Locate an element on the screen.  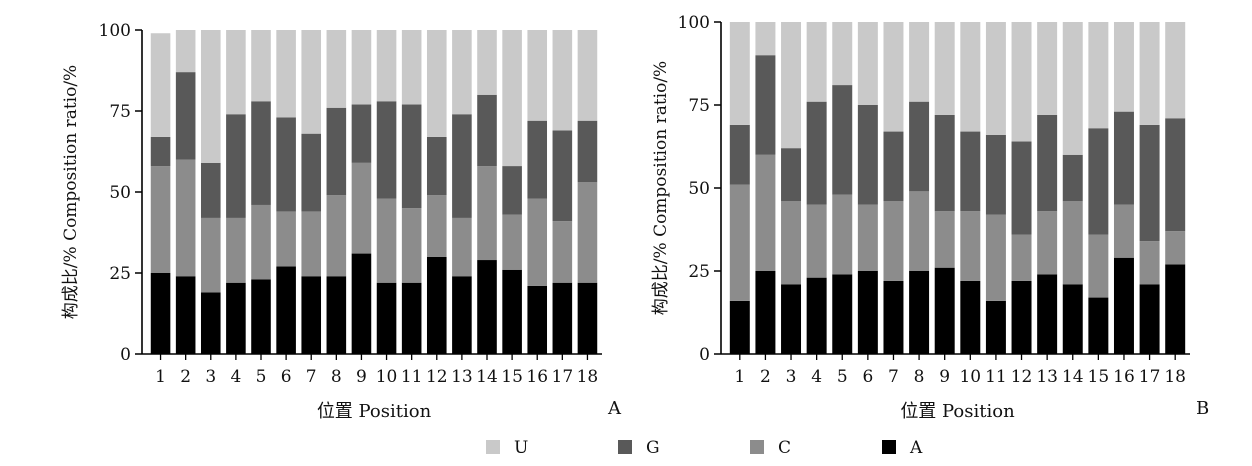
bar-segment-c-pos15 is located at coordinates (1098, 266).